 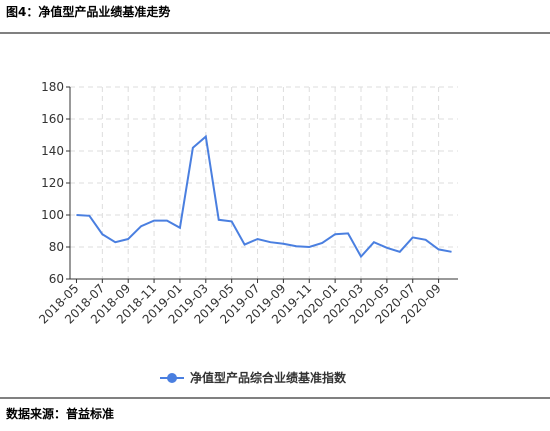 What do you see at coordinates (52, 183) in the screenshot?
I see `y-tick-label: 120` at bounding box center [52, 183].